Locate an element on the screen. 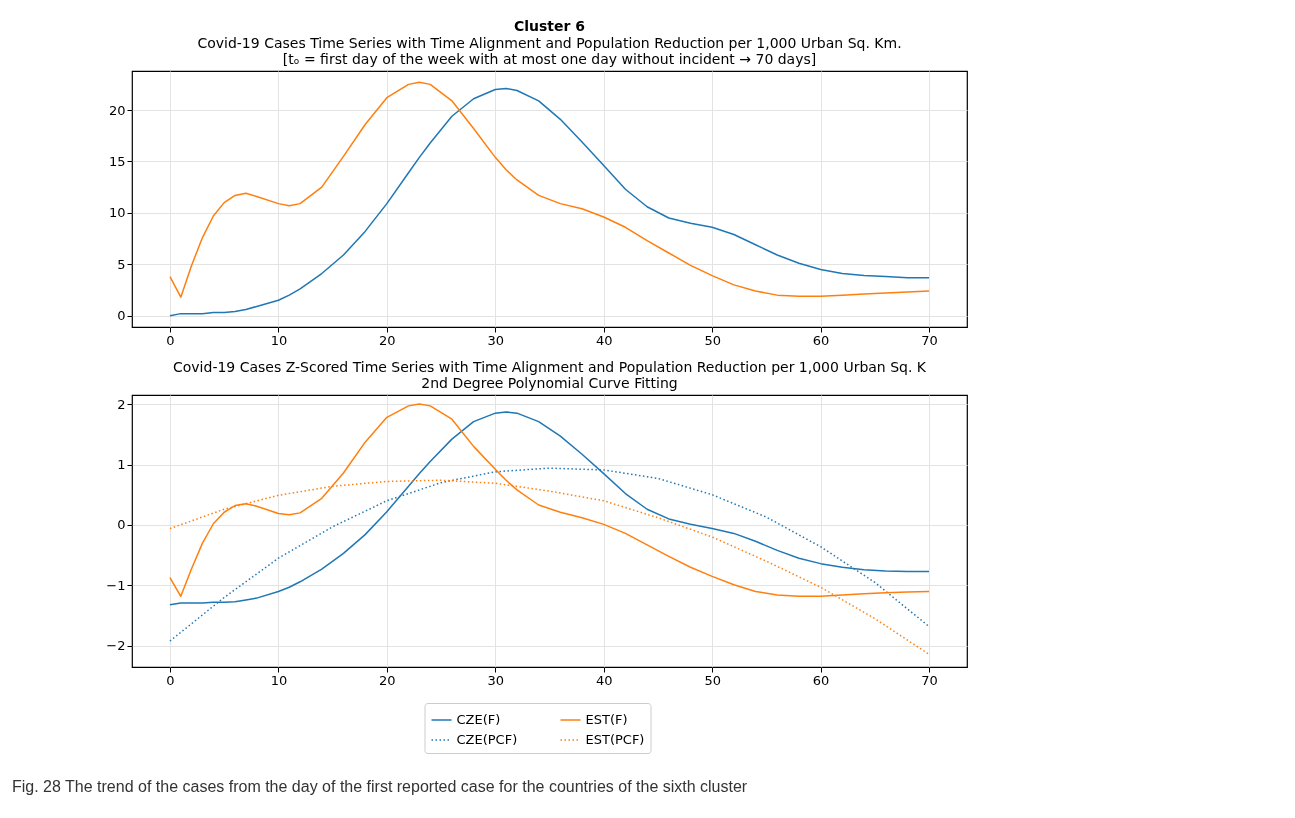 This screenshot has width=1295, height=818. y-tick-label: −1 is located at coordinates (116, 585).